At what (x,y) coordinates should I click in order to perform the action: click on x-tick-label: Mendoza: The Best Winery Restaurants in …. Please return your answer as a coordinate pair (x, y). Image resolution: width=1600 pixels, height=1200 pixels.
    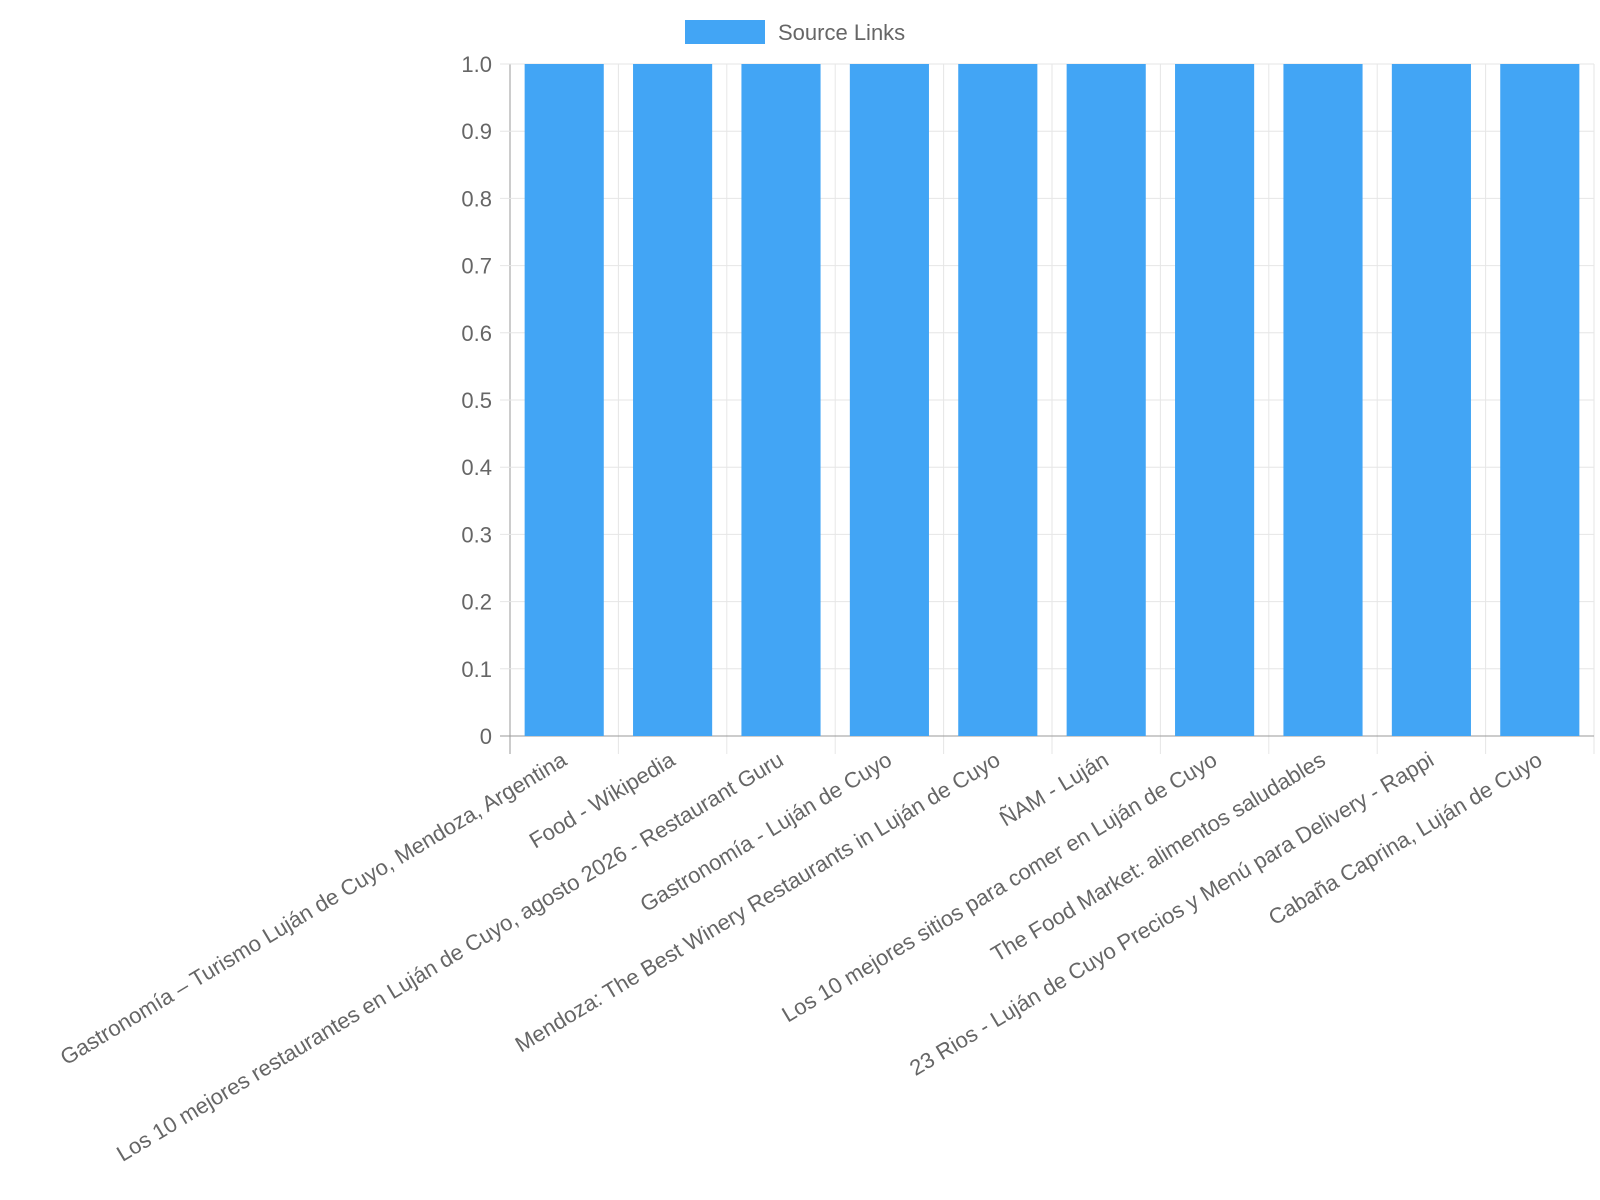
    Looking at the image, I should click on (758, 902).